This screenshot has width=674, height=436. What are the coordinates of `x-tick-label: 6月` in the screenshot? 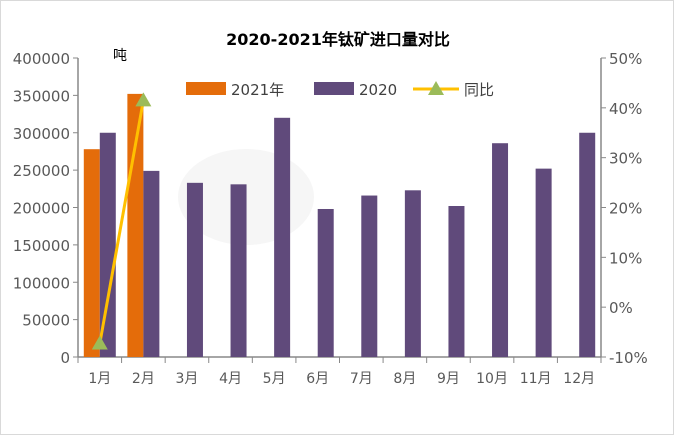 It's located at (317, 379).